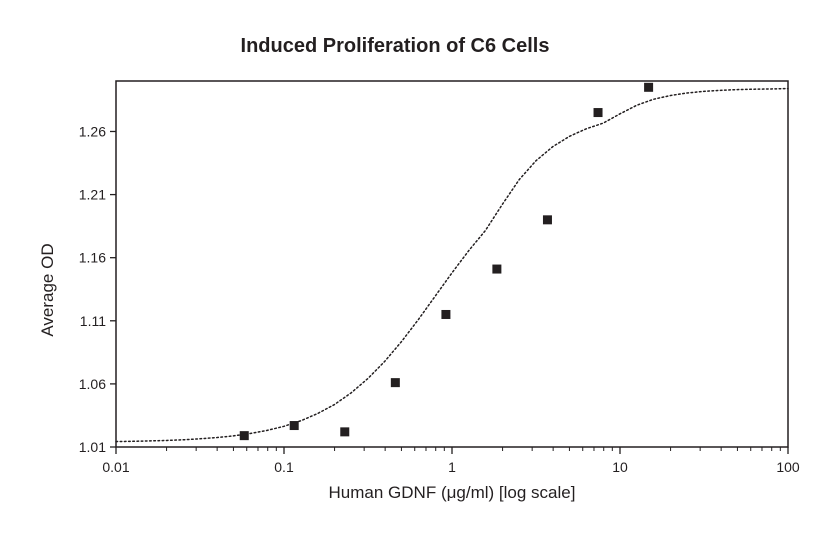 This screenshot has width=838, height=534. I want to click on x-tick-label: 1, so click(452, 467).